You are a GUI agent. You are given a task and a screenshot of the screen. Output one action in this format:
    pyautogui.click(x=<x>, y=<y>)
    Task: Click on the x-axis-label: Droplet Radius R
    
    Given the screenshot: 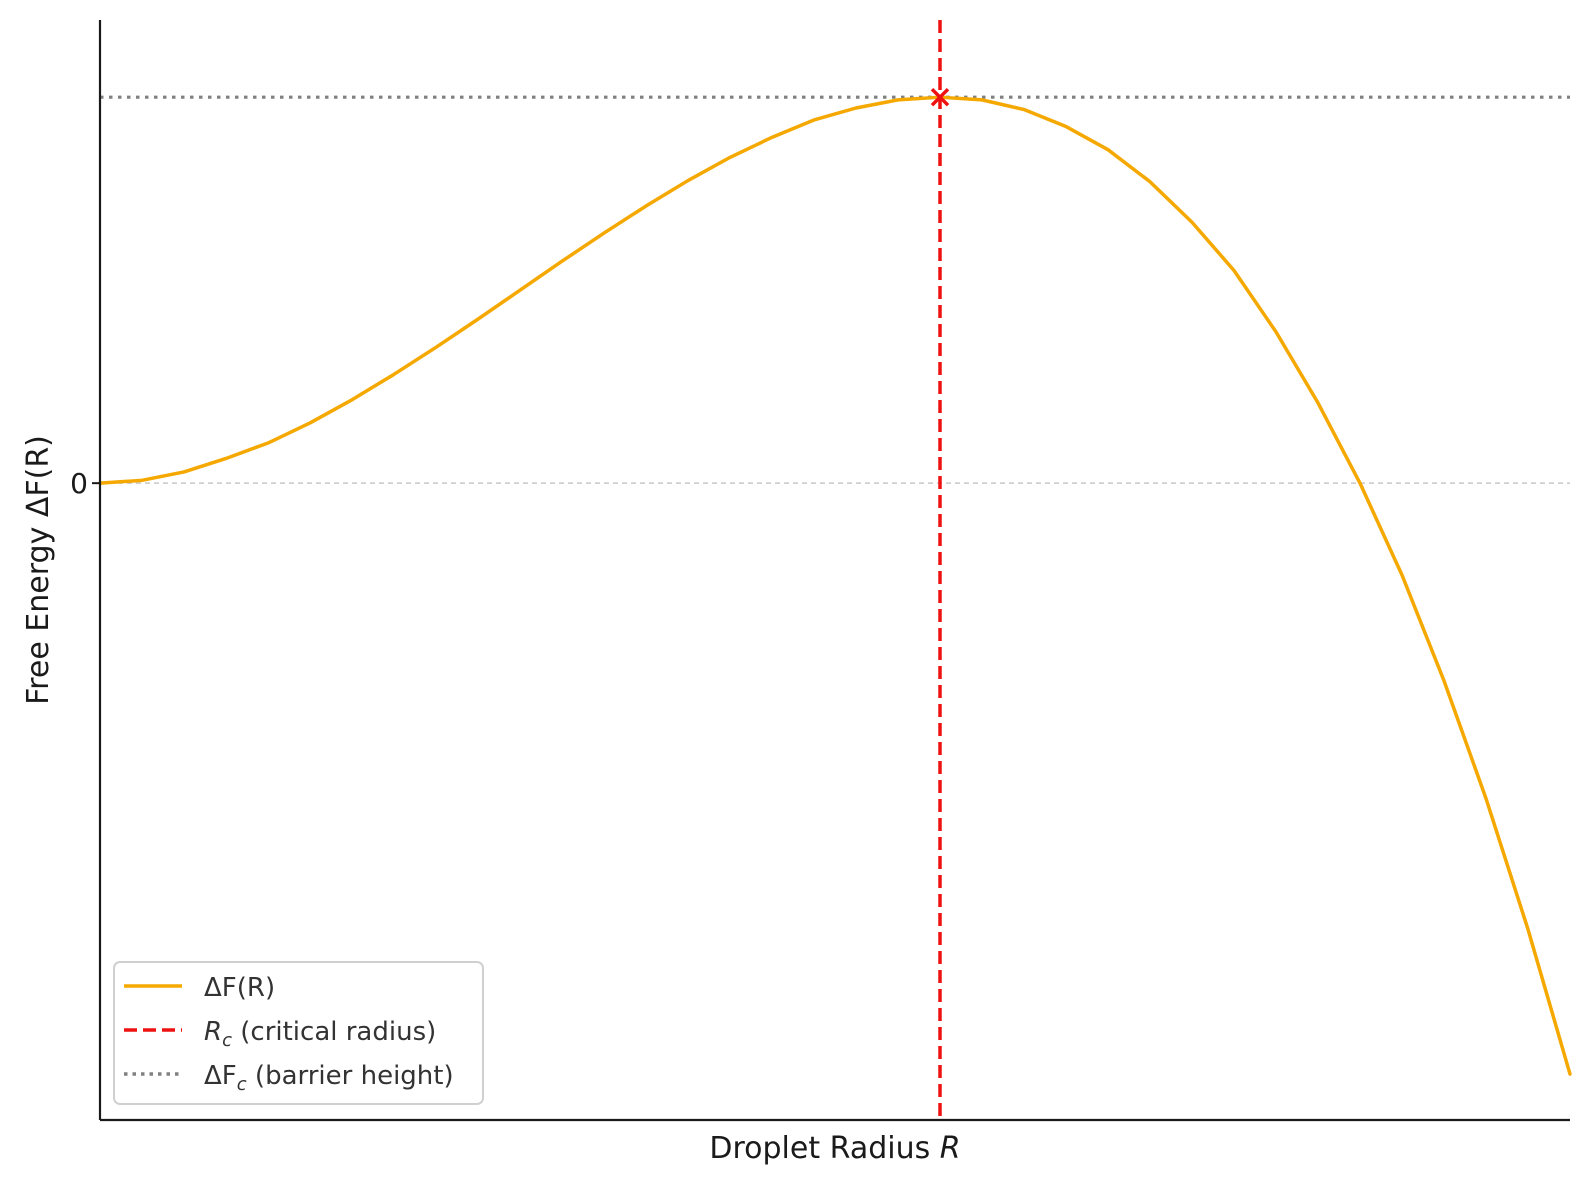 What is the action you would take?
    pyautogui.click(x=834, y=1148)
    